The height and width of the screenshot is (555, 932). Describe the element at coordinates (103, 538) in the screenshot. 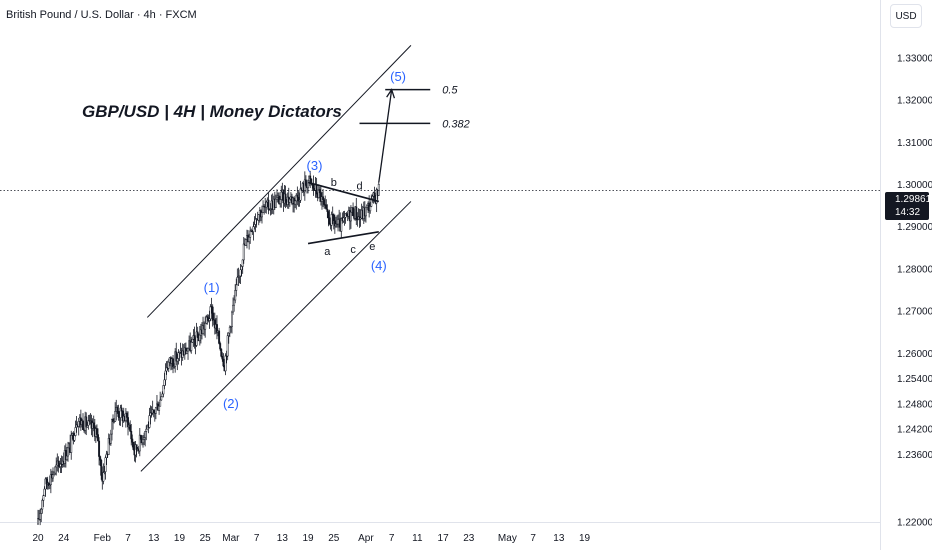

I see `x-tick-label: Feb` at that location.